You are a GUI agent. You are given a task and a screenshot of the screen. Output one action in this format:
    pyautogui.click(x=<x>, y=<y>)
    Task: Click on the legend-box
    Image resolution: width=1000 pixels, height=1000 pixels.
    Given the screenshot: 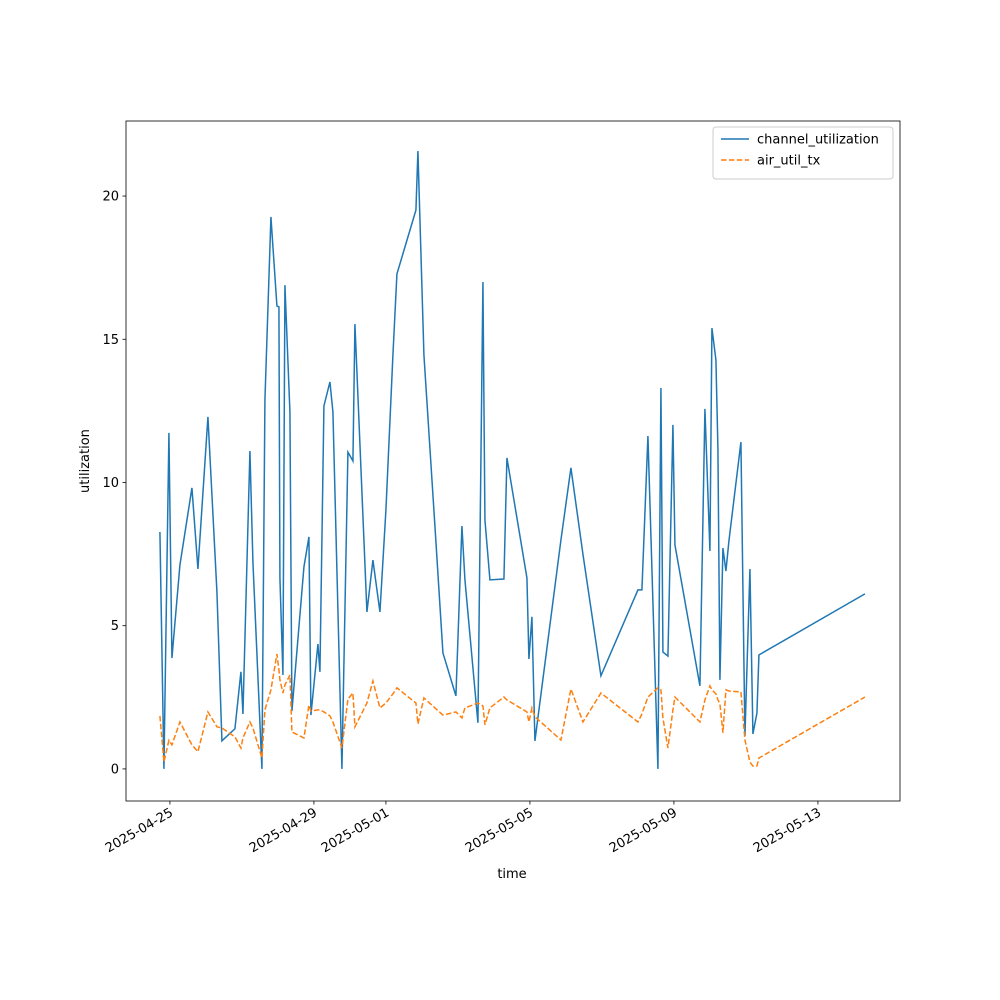 What is the action you would take?
    pyautogui.click(x=803, y=153)
    